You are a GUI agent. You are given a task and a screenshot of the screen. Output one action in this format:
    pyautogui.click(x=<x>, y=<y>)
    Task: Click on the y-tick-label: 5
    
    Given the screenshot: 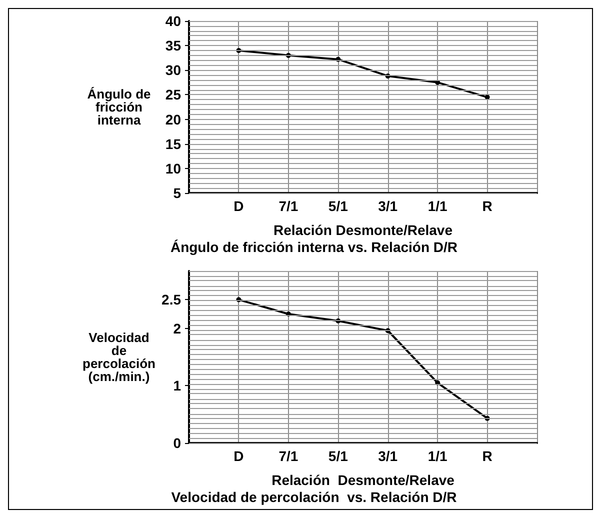 What is the action you would take?
    pyautogui.click(x=177, y=193)
    